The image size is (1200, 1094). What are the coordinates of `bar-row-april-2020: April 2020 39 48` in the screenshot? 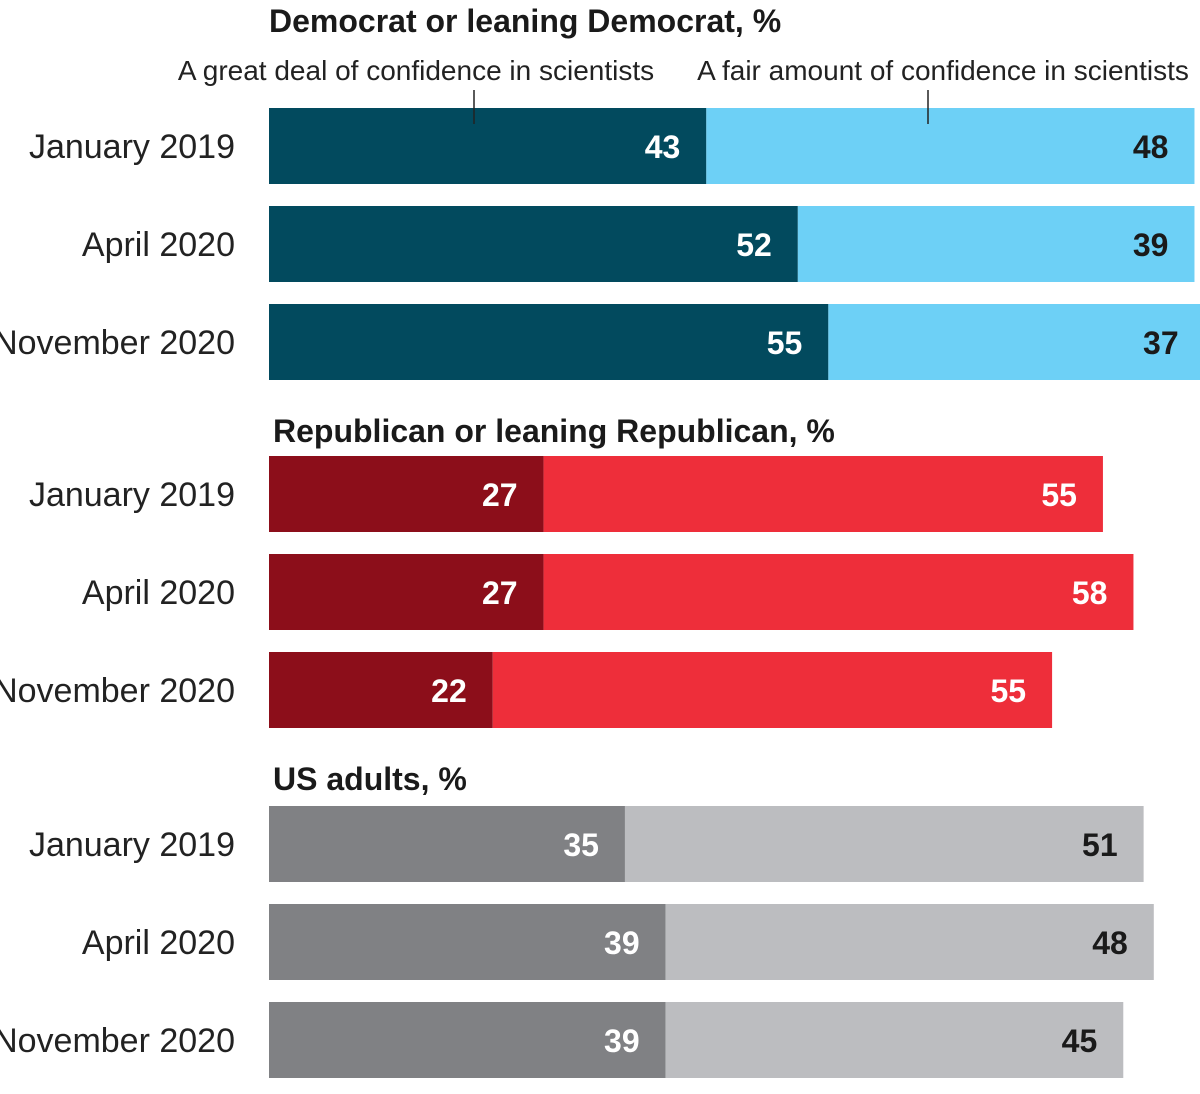 It's located at (618, 942).